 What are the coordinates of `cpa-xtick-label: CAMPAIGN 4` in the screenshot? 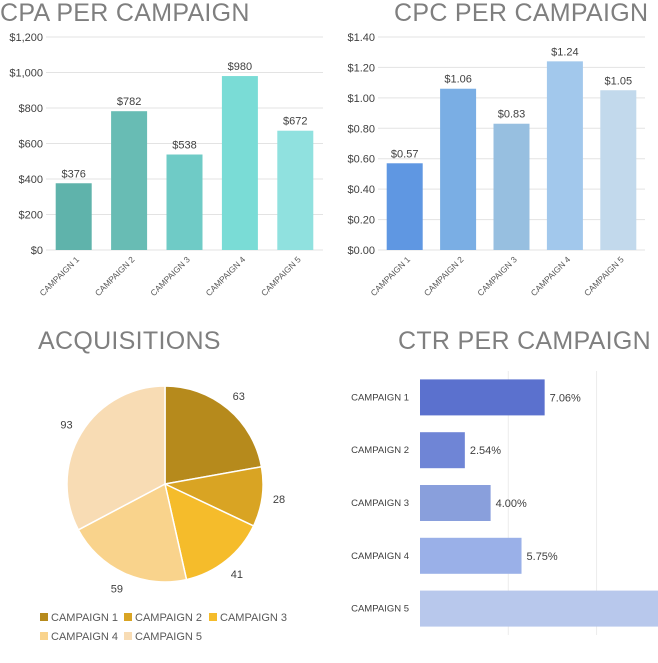 It's located at (226, 276).